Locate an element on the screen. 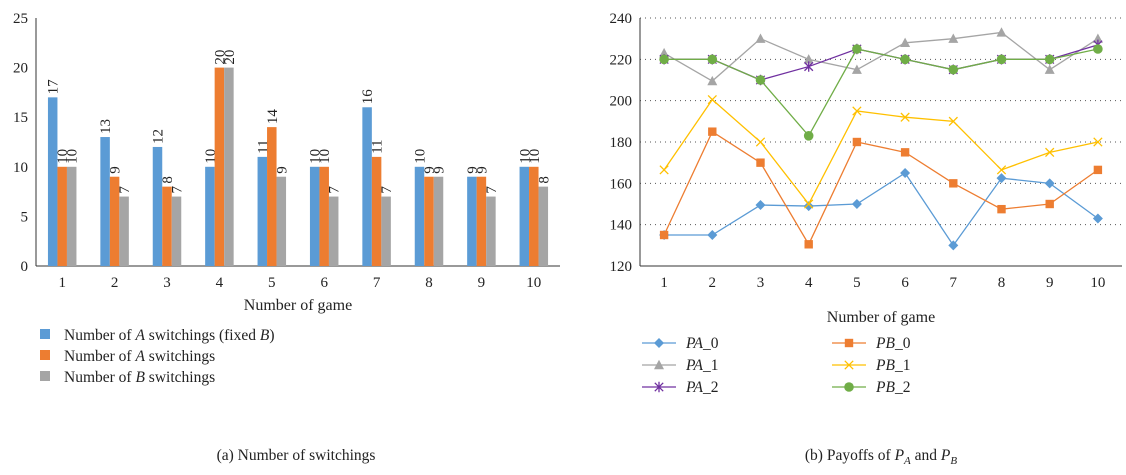  line-y-tick-label: 200 is located at coordinates (621, 102).